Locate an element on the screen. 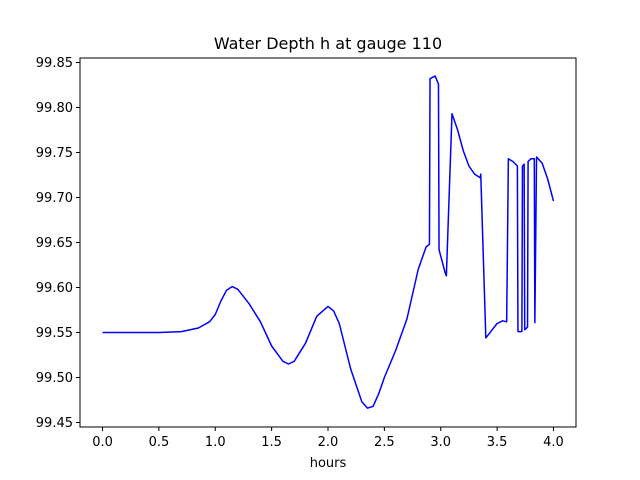  x-tick-label: 0.5 is located at coordinates (159, 442).